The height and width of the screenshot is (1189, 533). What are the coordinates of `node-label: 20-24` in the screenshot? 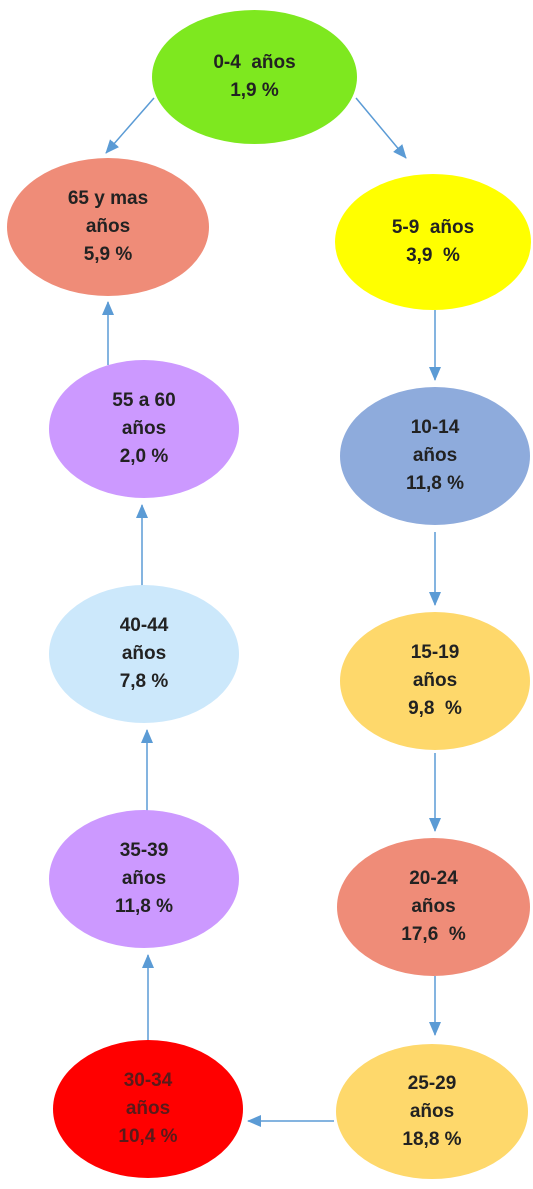 It's located at (433, 878).